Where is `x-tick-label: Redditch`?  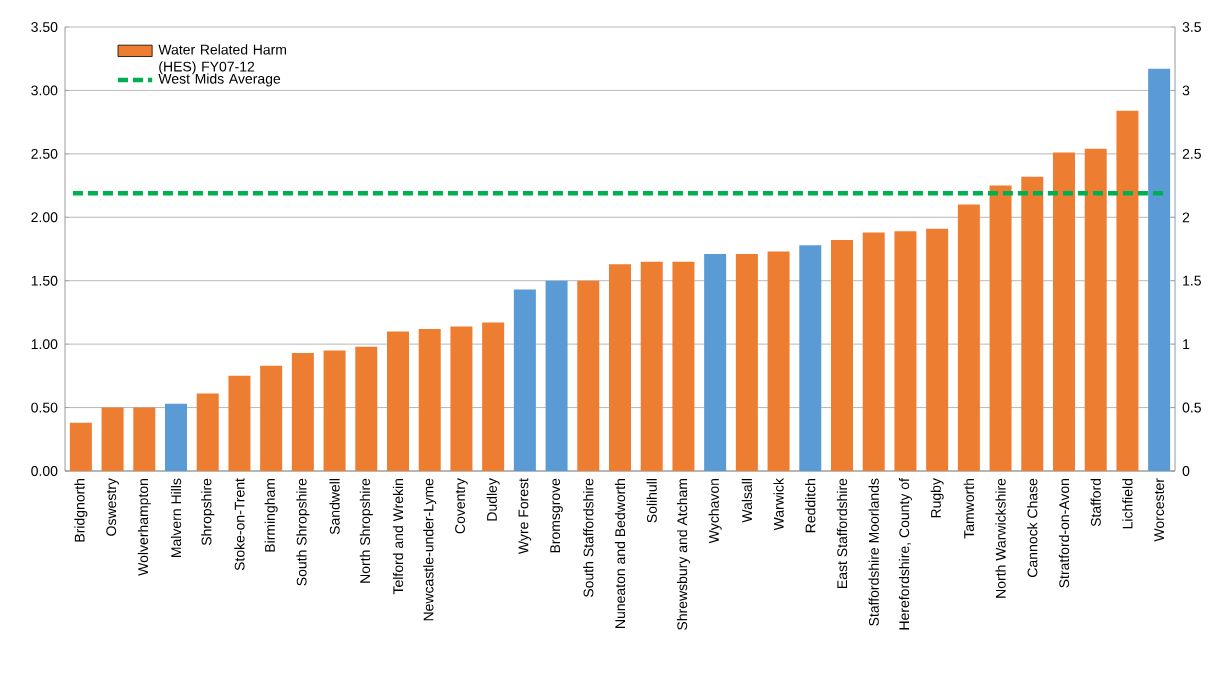
x-tick-label: Redditch is located at coordinates (810, 505).